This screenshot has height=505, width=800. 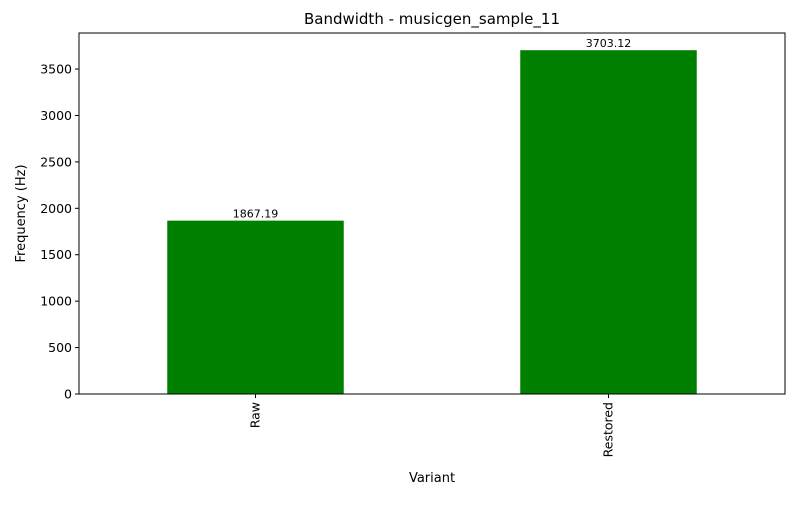 I want to click on x-tick-label-raw: Raw, so click(x=255, y=415).